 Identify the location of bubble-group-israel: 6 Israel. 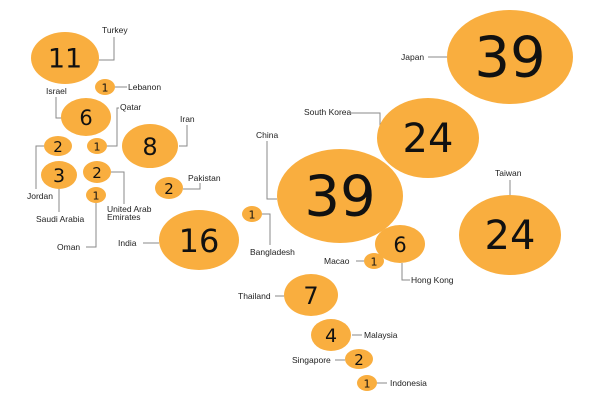
(78, 111).